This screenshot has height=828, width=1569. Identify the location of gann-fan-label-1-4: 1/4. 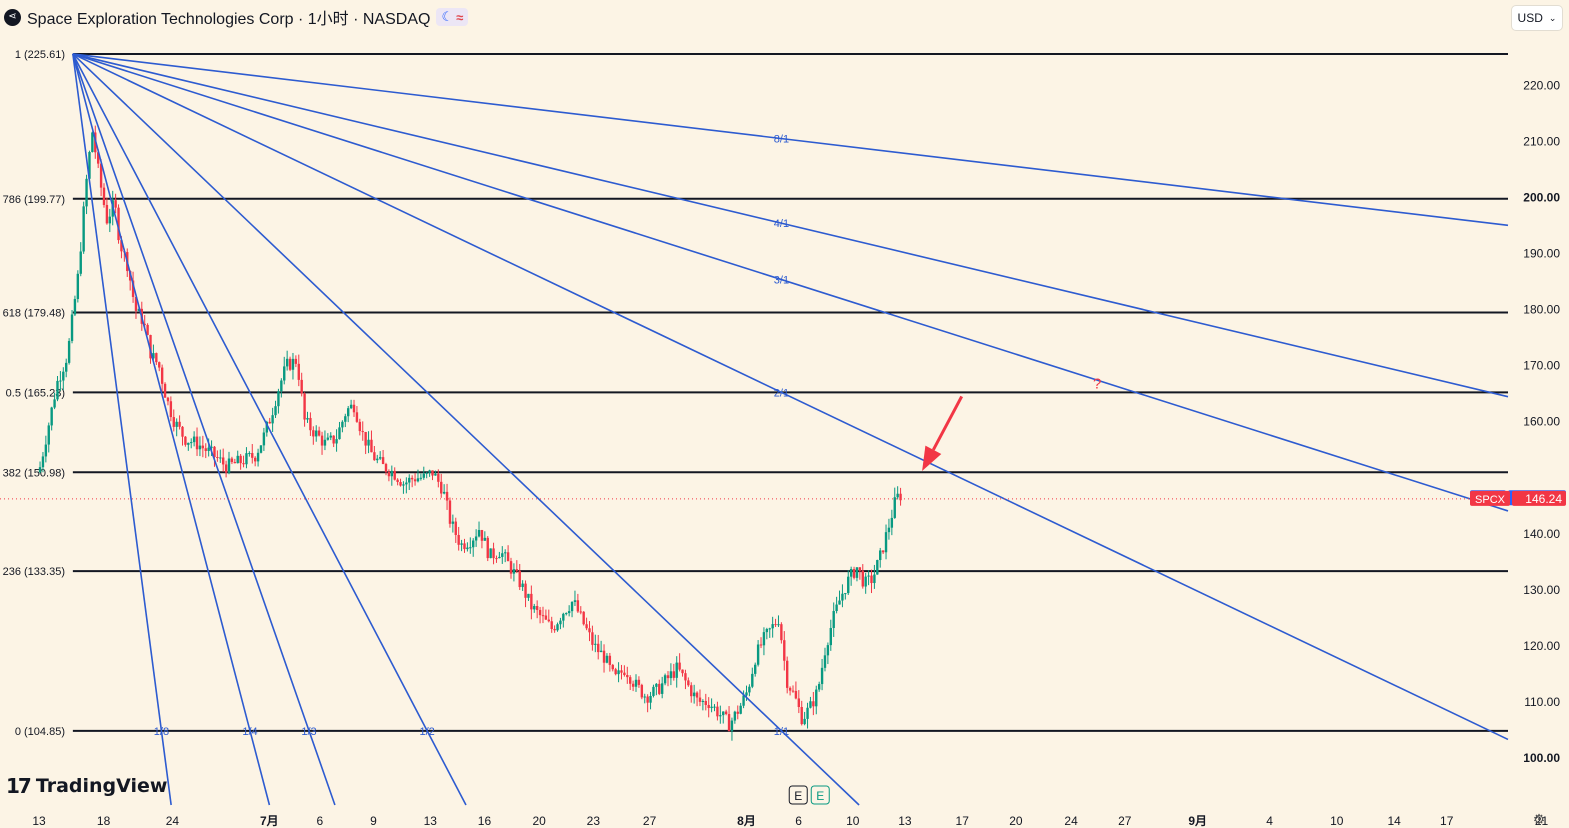
(249, 732).